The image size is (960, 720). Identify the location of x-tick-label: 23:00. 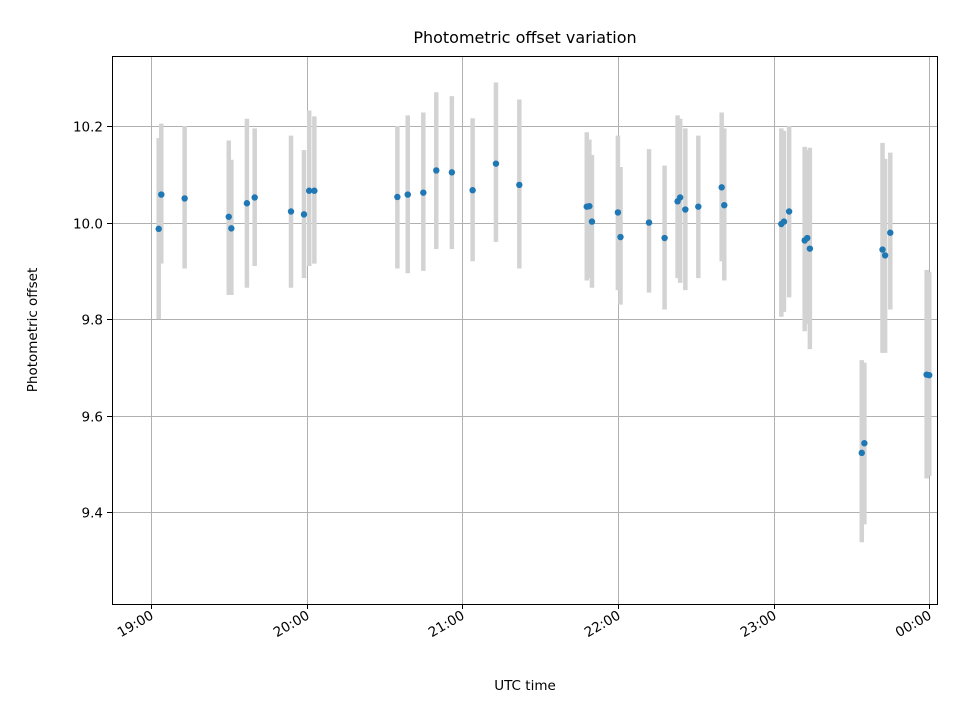
(759, 624).